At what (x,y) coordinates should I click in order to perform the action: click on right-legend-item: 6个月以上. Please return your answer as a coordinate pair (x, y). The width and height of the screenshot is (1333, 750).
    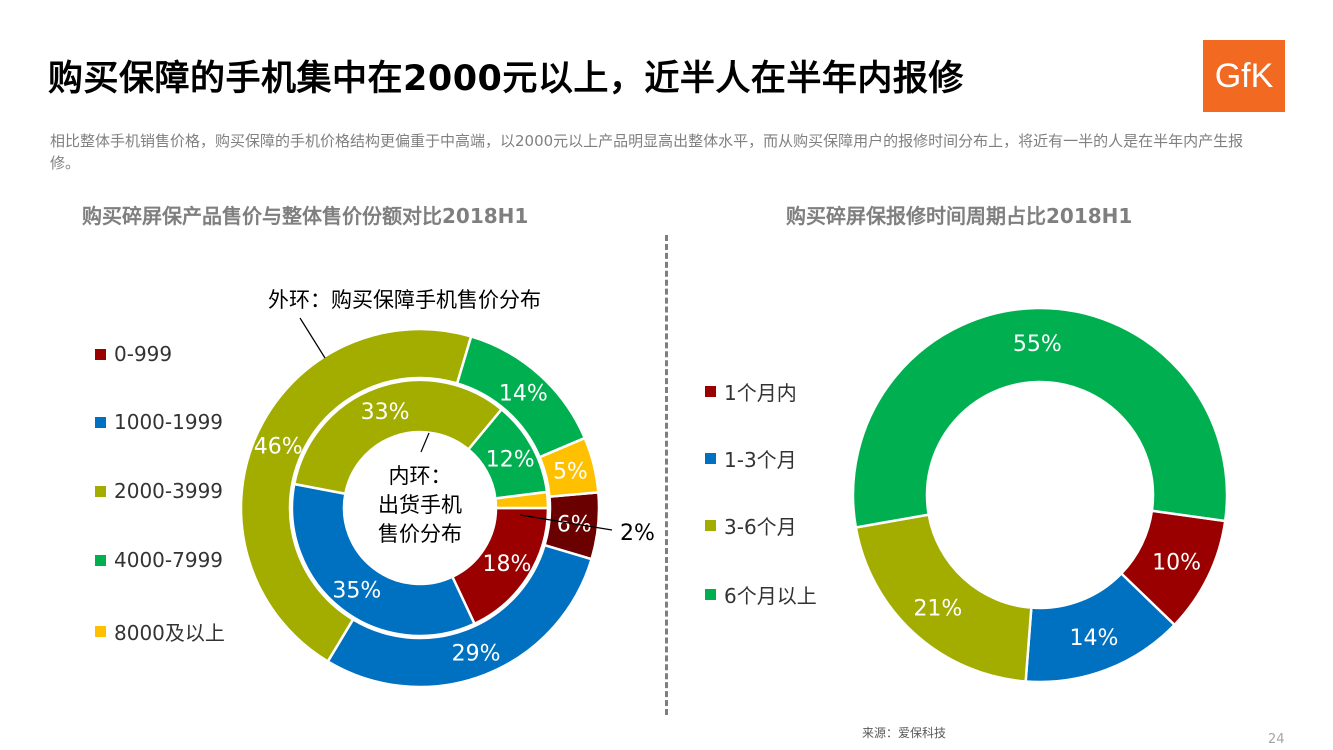
    Looking at the image, I should click on (761, 594).